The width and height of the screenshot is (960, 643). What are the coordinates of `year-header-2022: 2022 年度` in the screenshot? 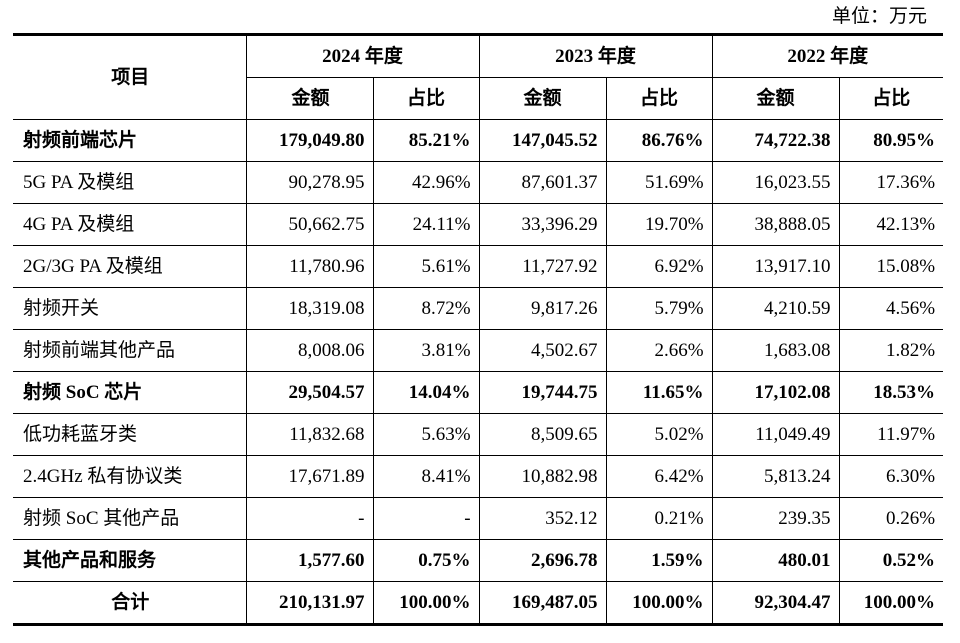 It's located at (827, 56).